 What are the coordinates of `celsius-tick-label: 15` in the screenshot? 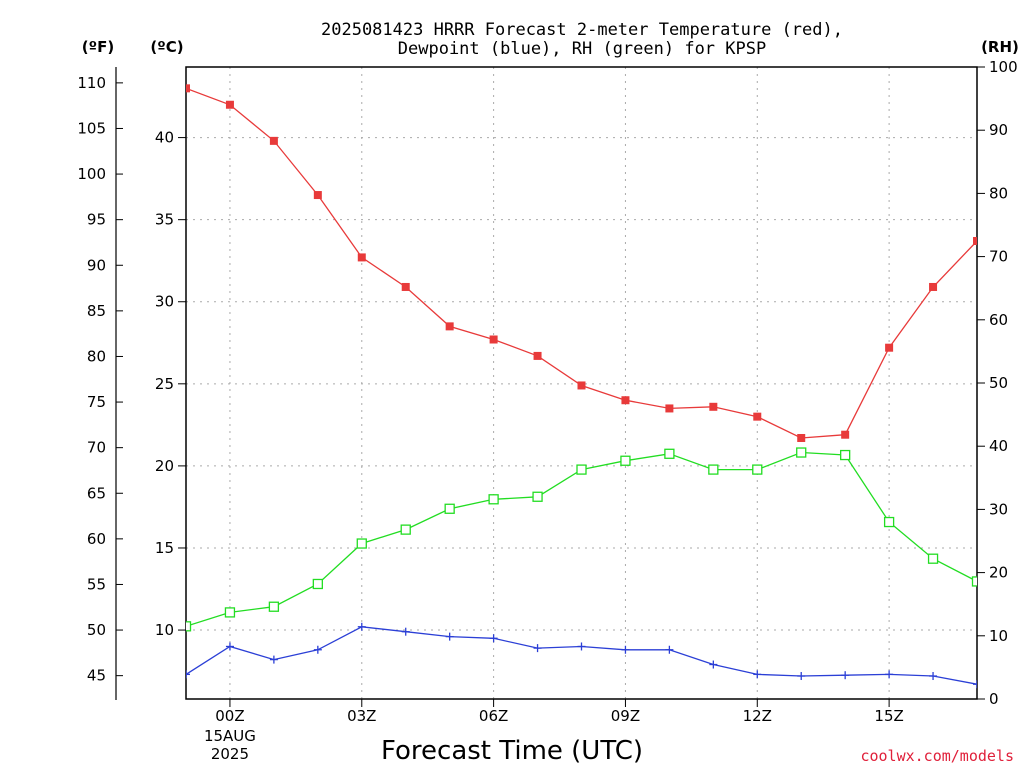 It's located at (164, 548).